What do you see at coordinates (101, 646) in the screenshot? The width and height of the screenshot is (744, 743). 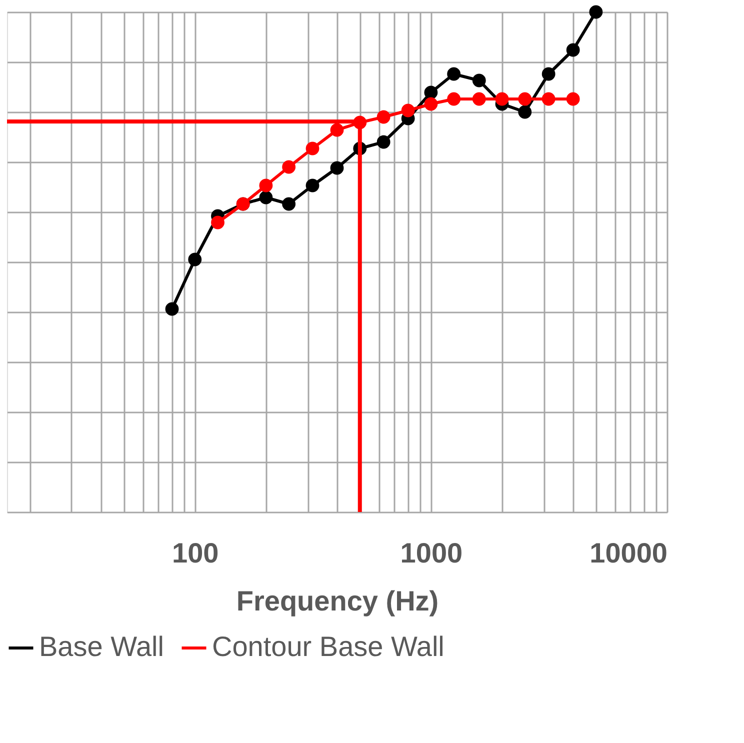 I see `legend-label: Base Wall` at bounding box center [101, 646].